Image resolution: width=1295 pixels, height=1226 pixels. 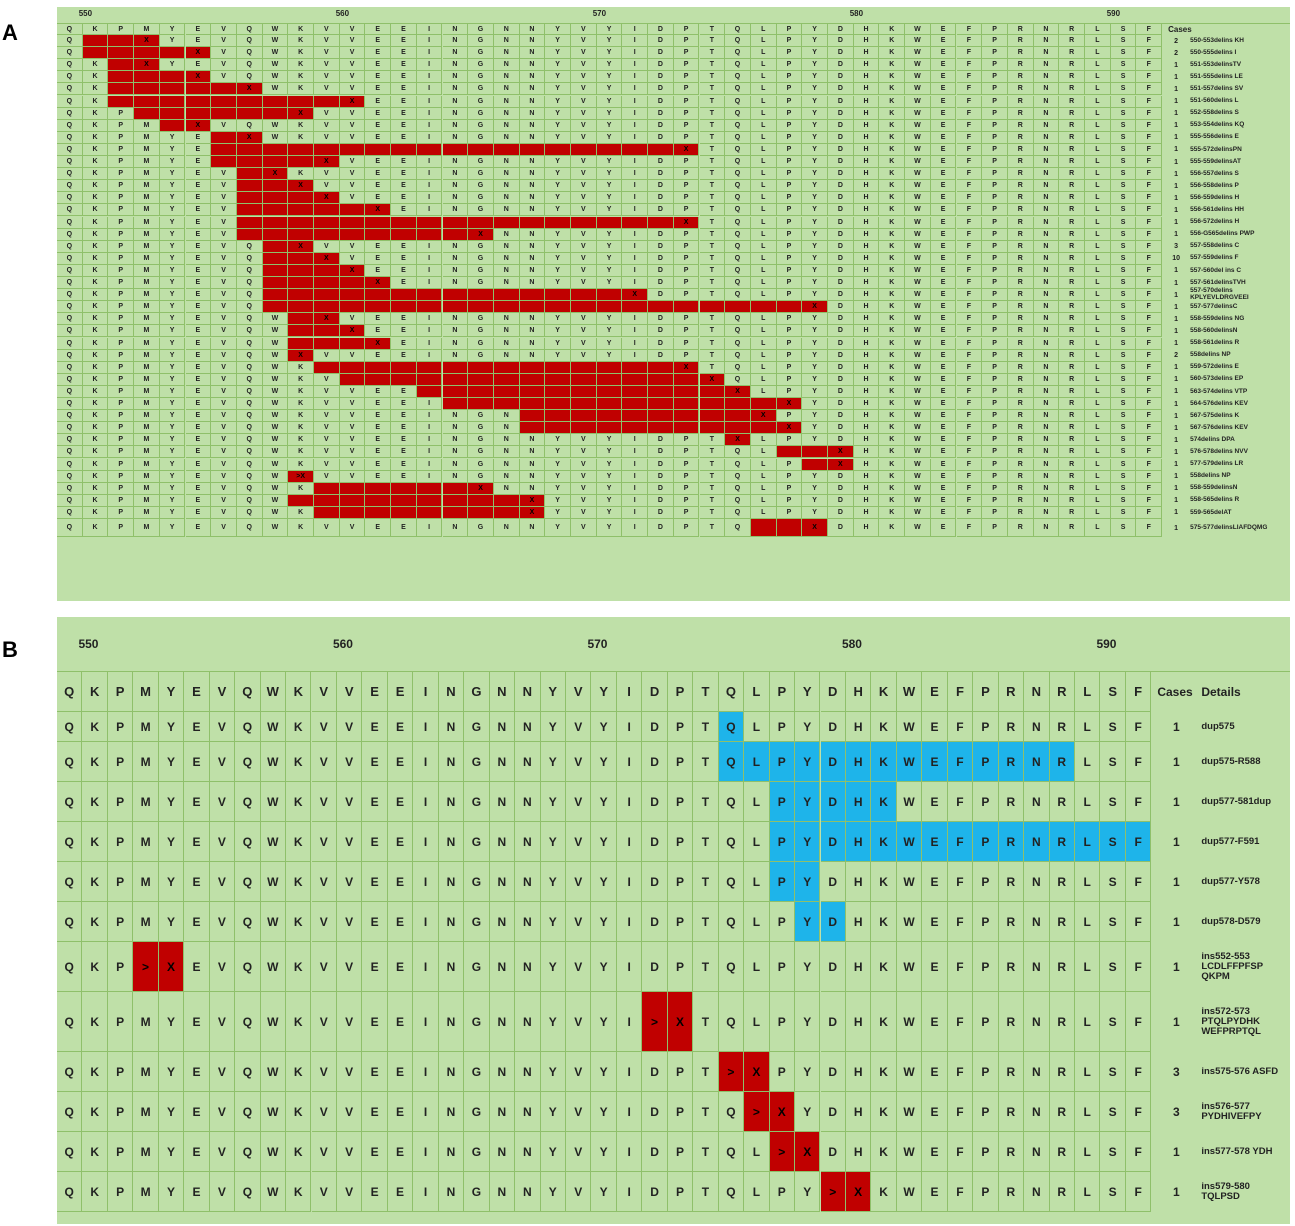 What do you see at coordinates (172, 29) in the screenshot?
I see `sequence-header-cell: Y` at bounding box center [172, 29].